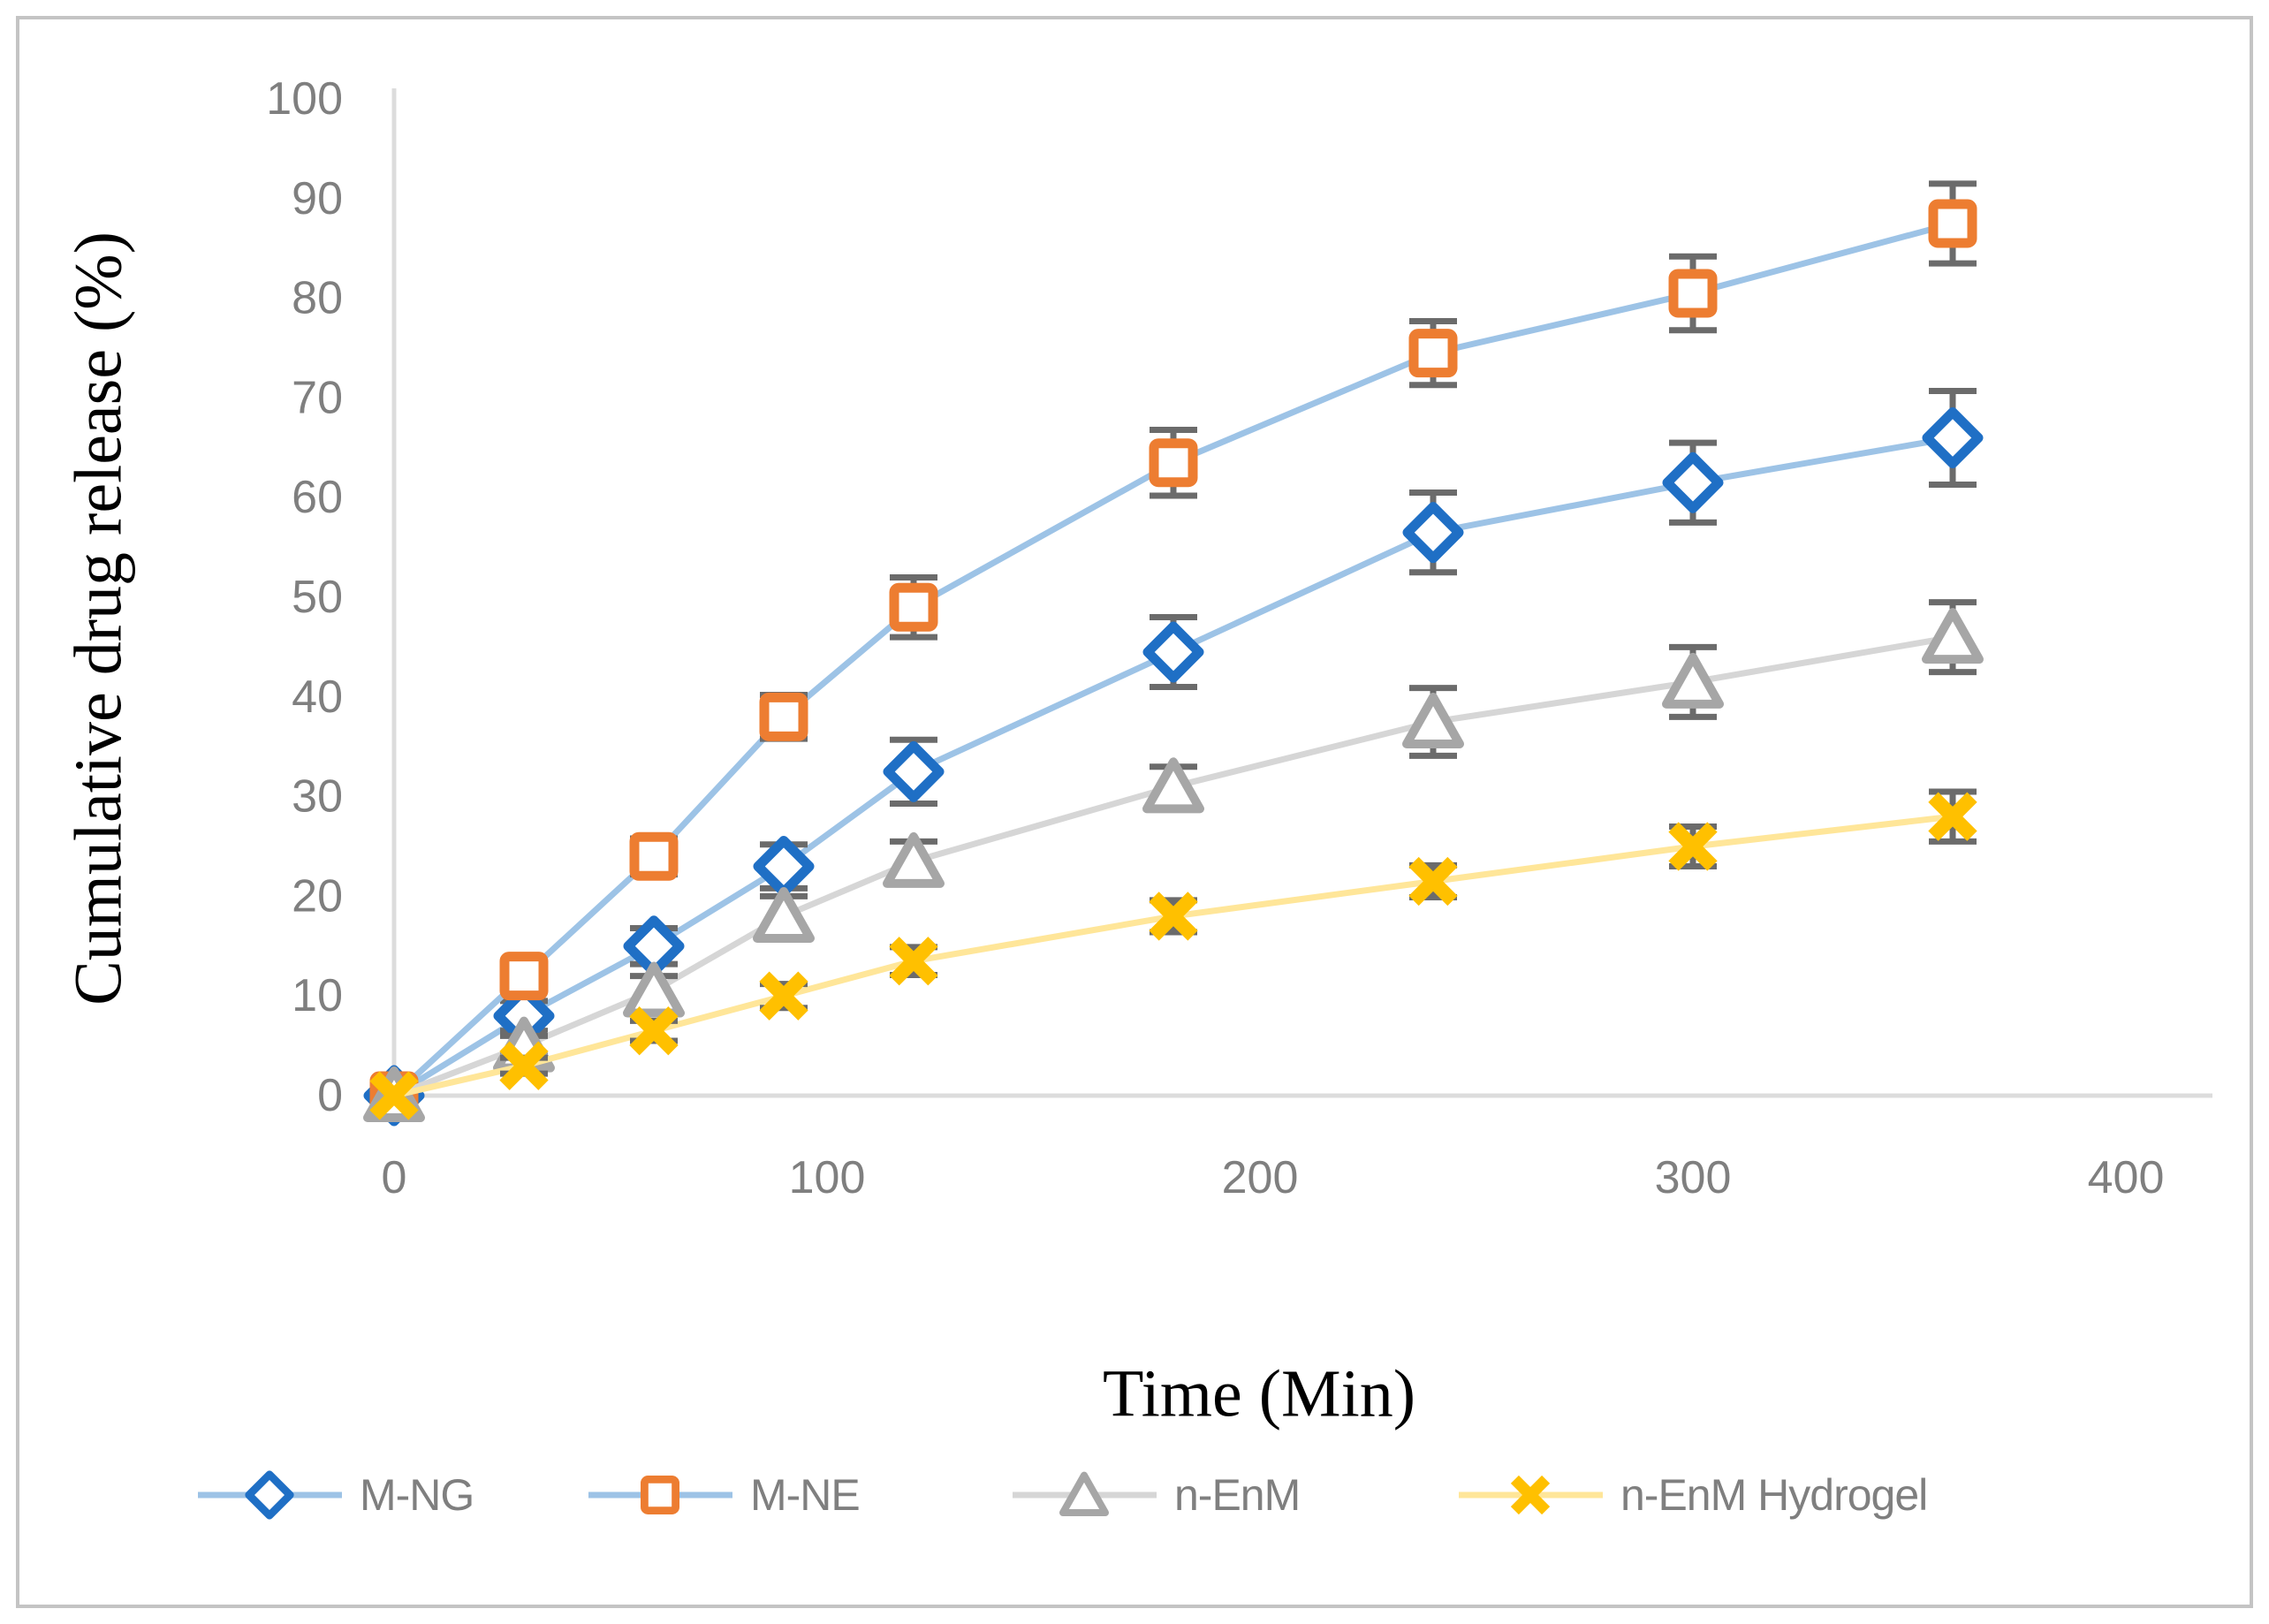  Describe the element at coordinates (304, 99) in the screenshot. I see `y-tick-label-100: 100` at that location.